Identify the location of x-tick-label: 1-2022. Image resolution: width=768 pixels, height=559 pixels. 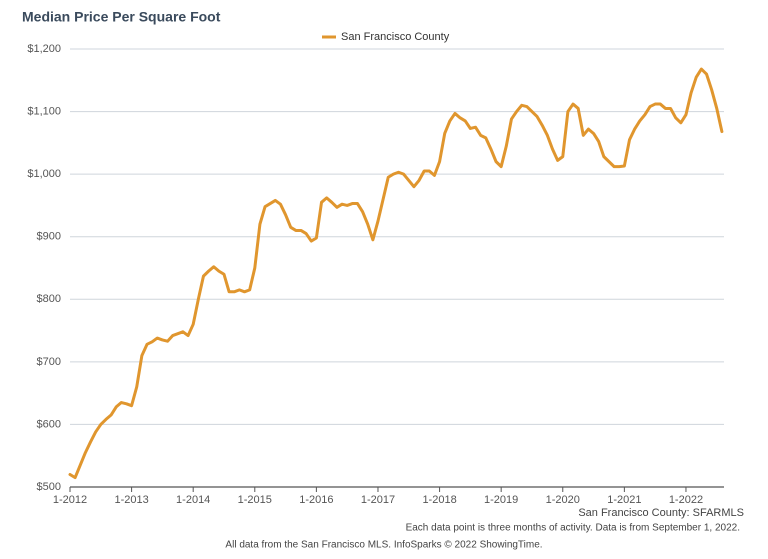
(686, 500).